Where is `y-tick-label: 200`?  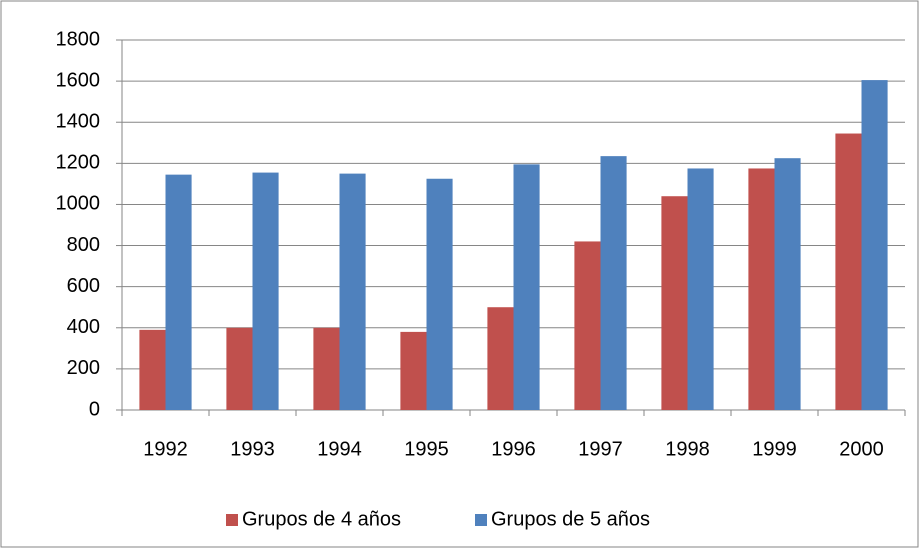 y-tick-label: 200 is located at coordinates (83, 368).